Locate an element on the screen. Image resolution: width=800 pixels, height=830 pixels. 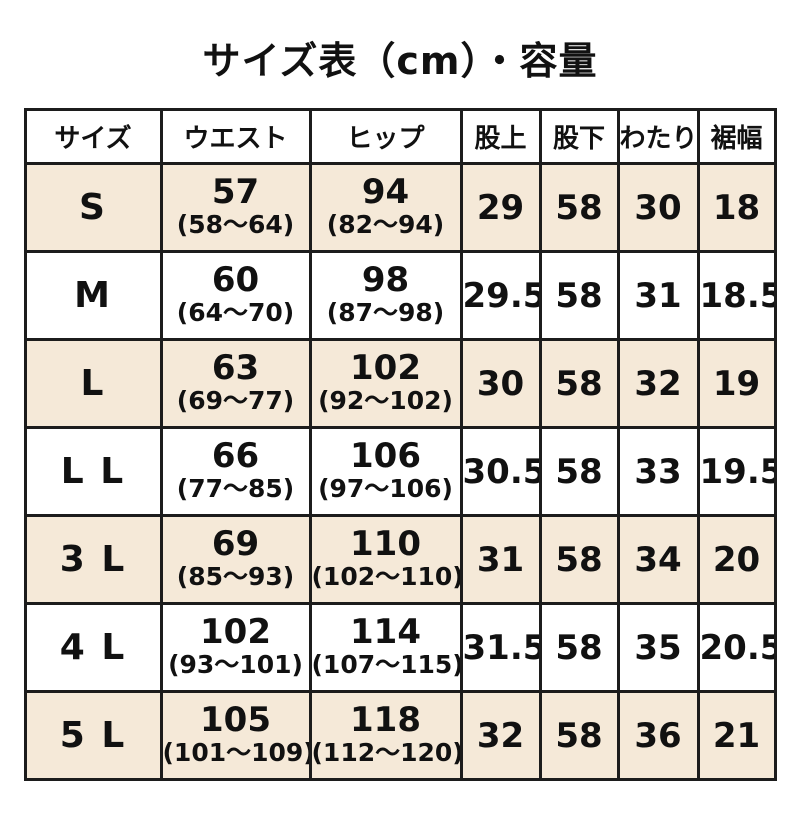
hip-range: (112～120) is located at coordinates (386, 752).